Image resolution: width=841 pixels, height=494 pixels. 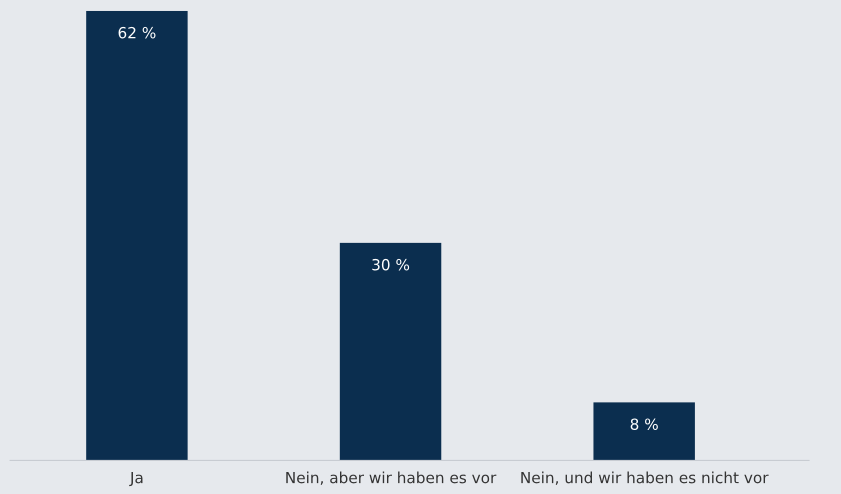 I want to click on data-label: 30 %, so click(x=391, y=264).